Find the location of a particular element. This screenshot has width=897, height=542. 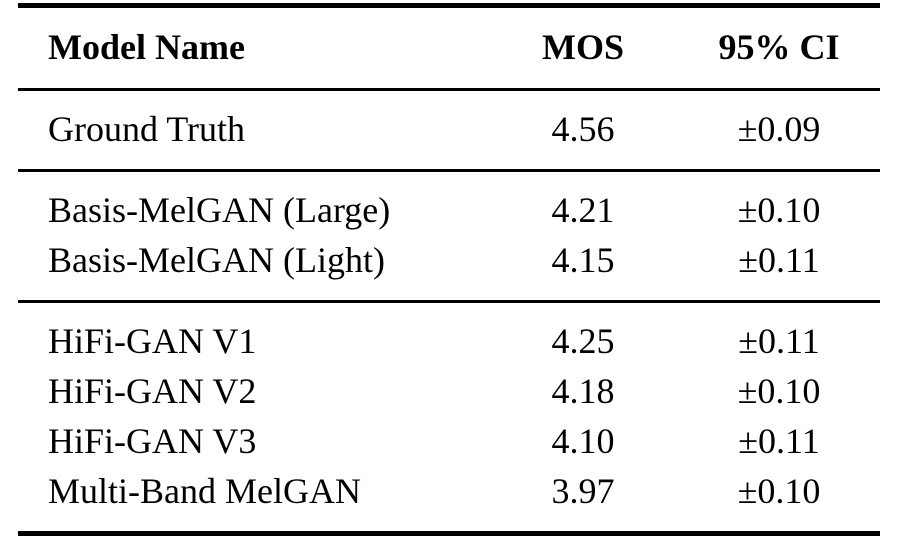

model-name-cell: Multi-Band MelGAN is located at coordinates (204, 491).